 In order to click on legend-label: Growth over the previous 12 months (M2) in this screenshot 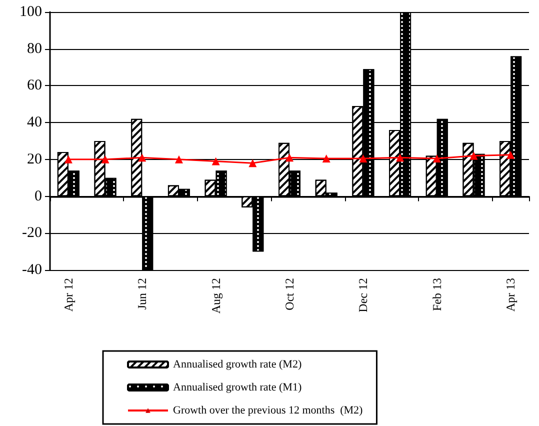, I will do `click(268, 410)`.